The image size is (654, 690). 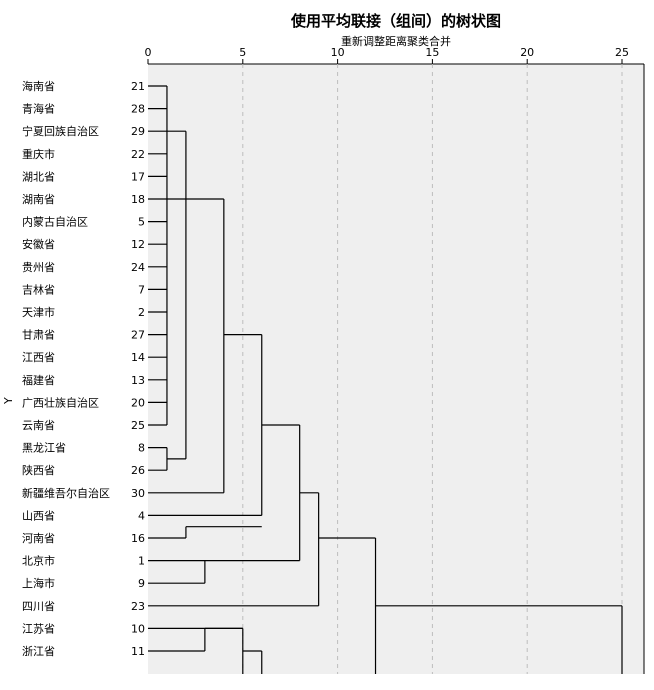 What do you see at coordinates (396, 41) in the screenshot?
I see `x-axis-label: 重新调整距离聚类合并` at bounding box center [396, 41].